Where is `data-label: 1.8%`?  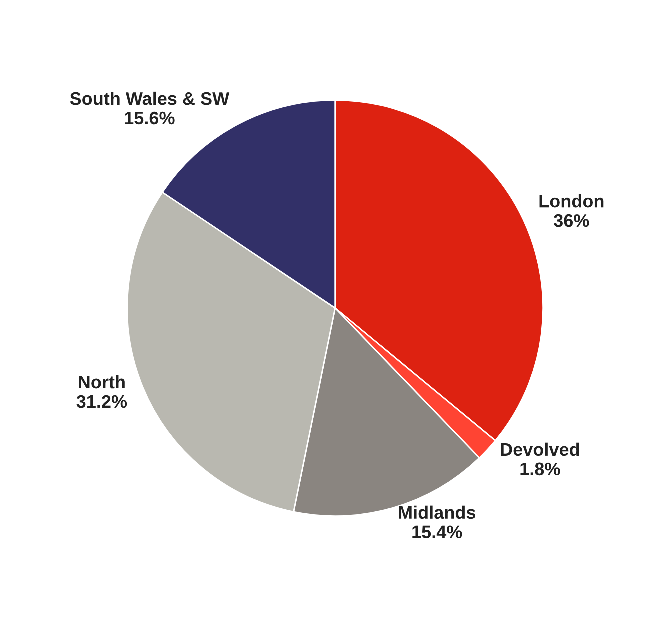 data-label: 1.8% is located at coordinates (540, 469).